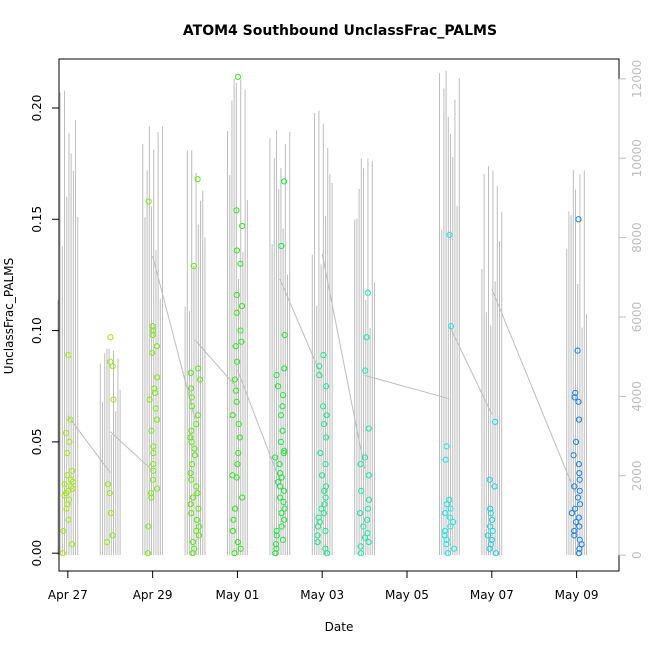 The width and height of the screenshot is (650, 650). I want to click on y-tick-label: 0.10, so click(37, 330).